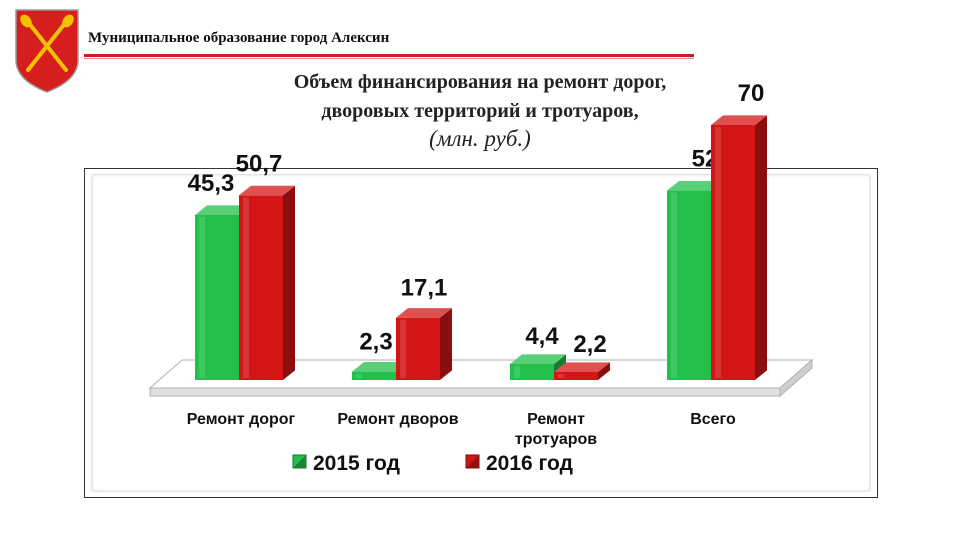 Image resolution: width=960 pixels, height=540 pixels. Describe the element at coordinates (424, 288) in the screenshot. I see `data-label: 17,1` at that location.